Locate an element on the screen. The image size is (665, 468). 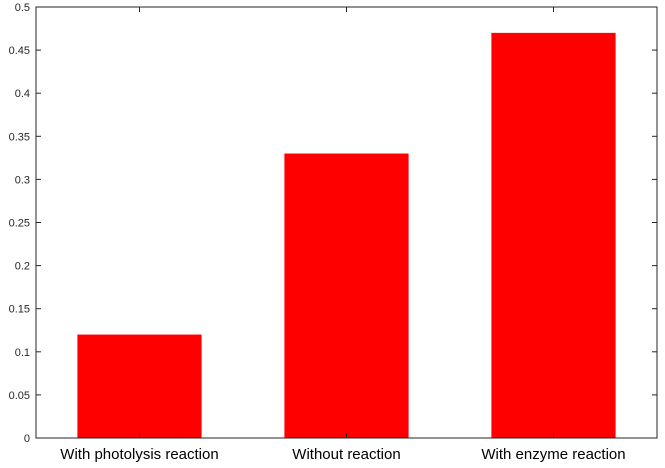
x-category-label: With photolysis reaction is located at coordinates (139, 454).